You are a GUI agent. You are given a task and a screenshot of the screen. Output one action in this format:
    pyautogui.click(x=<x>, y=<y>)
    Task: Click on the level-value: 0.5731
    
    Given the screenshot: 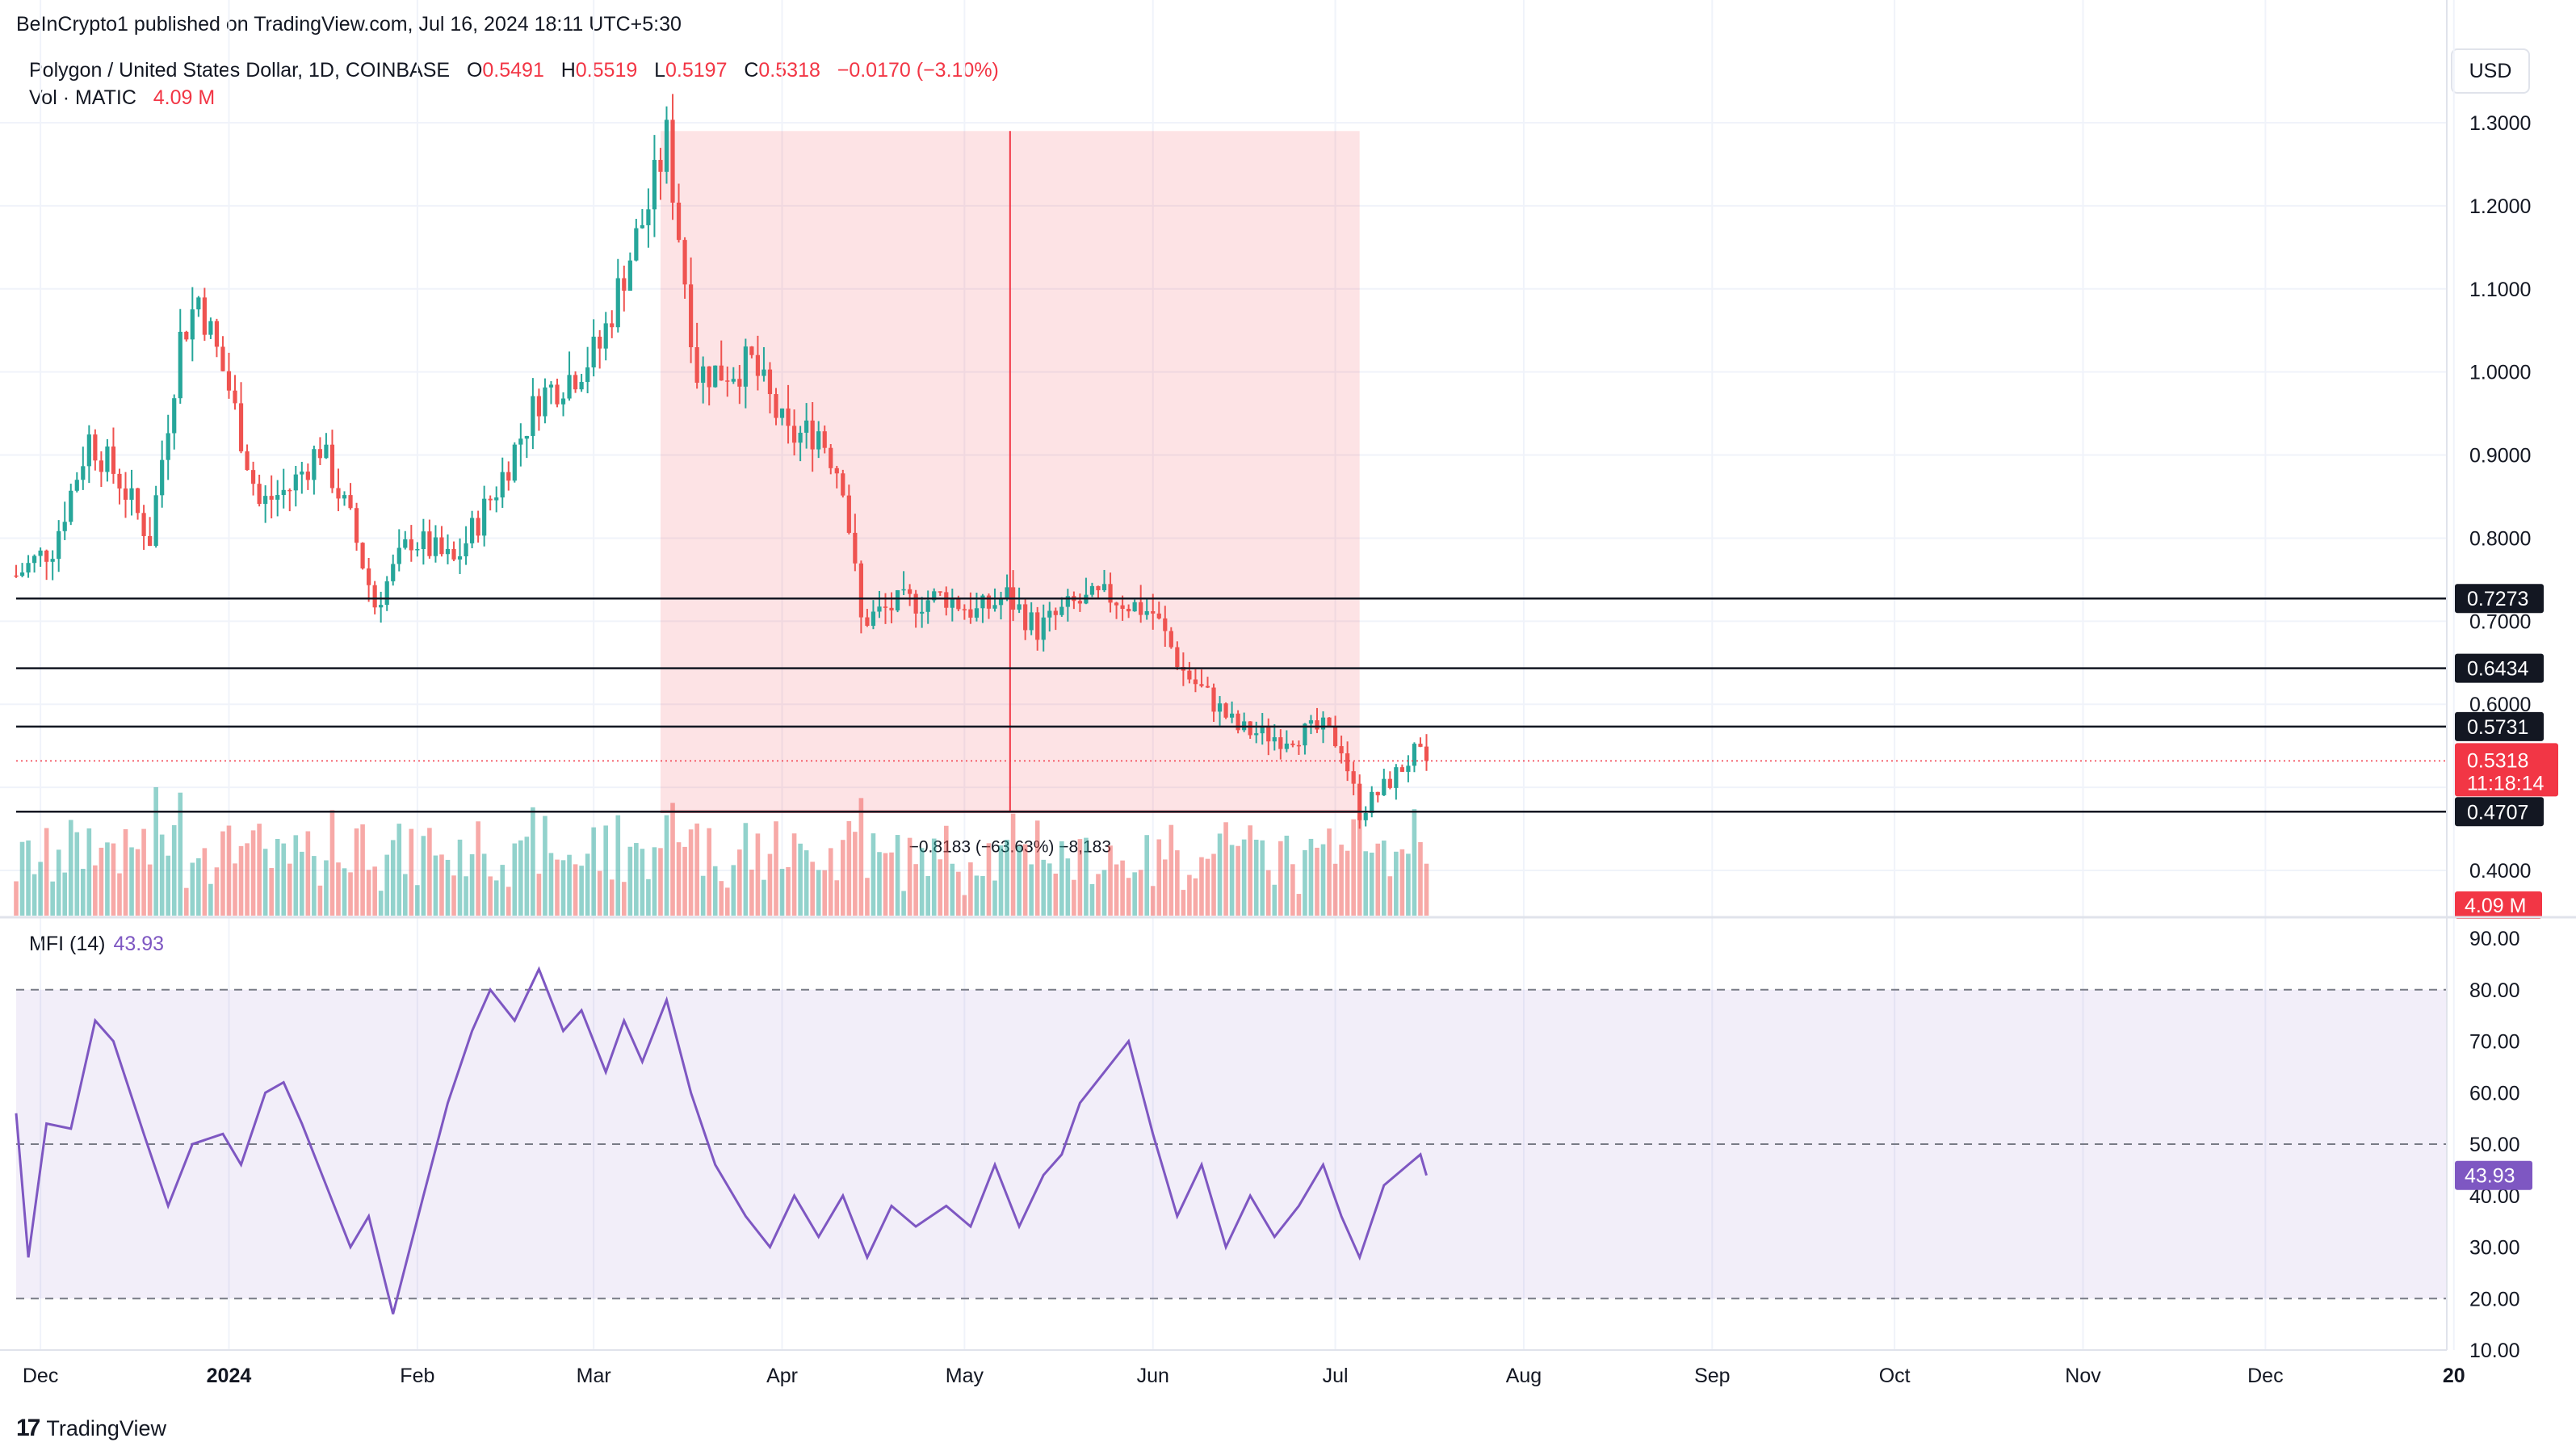 What is the action you would take?
    pyautogui.click(x=2497, y=727)
    